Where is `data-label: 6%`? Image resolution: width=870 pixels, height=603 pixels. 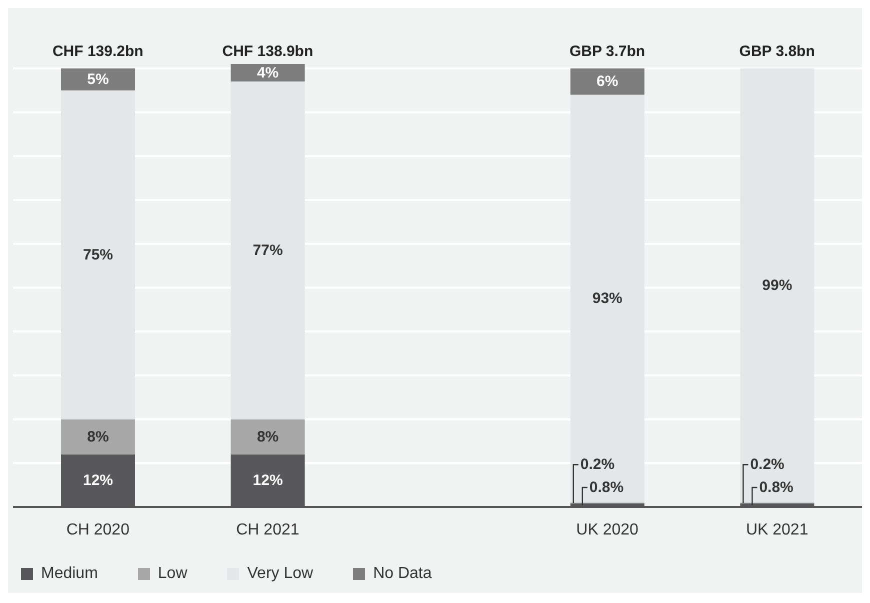 data-label: 6% is located at coordinates (607, 81).